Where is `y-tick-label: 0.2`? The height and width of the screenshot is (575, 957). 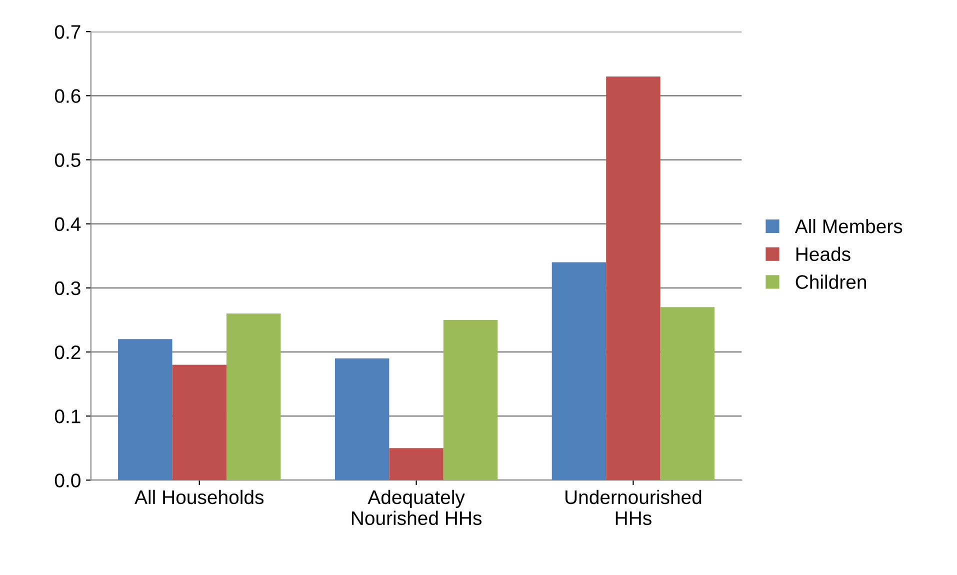
y-tick-label: 0.2 is located at coordinates (67, 352).